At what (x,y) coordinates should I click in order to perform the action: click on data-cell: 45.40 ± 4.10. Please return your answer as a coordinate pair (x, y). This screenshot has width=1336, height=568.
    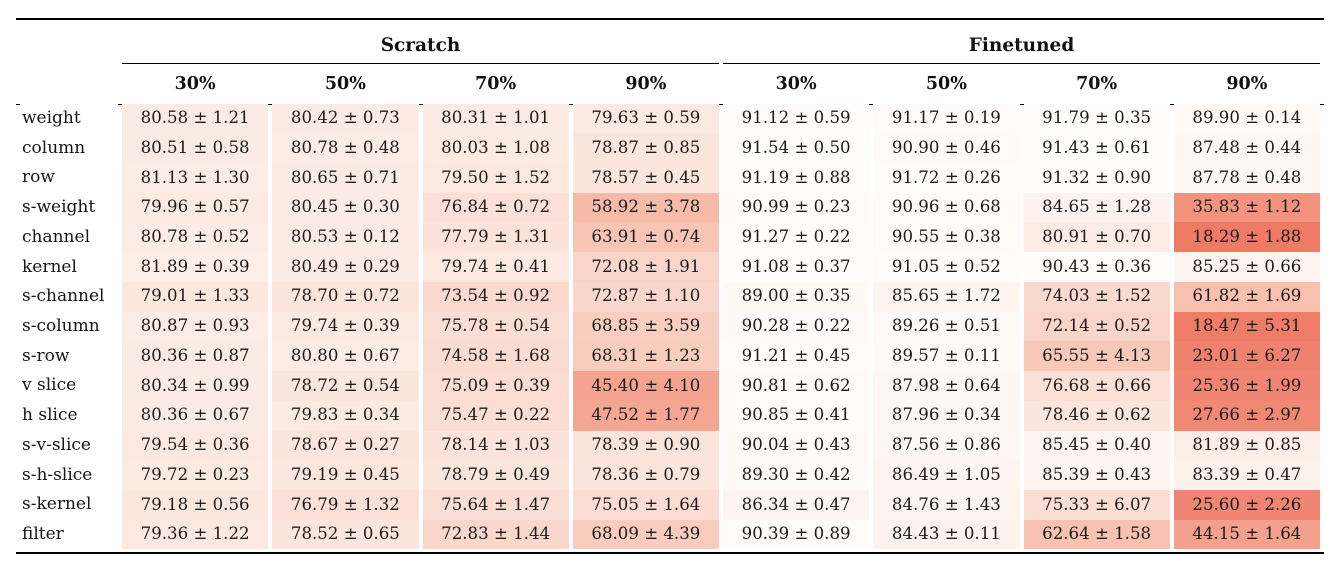
    Looking at the image, I should click on (645, 386).